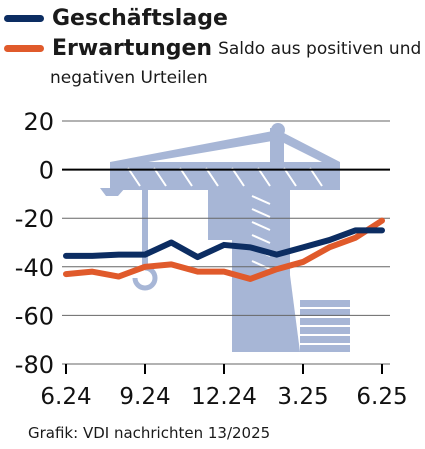 The image size is (425, 449). I want to click on crane-jib-end, so click(112, 192).